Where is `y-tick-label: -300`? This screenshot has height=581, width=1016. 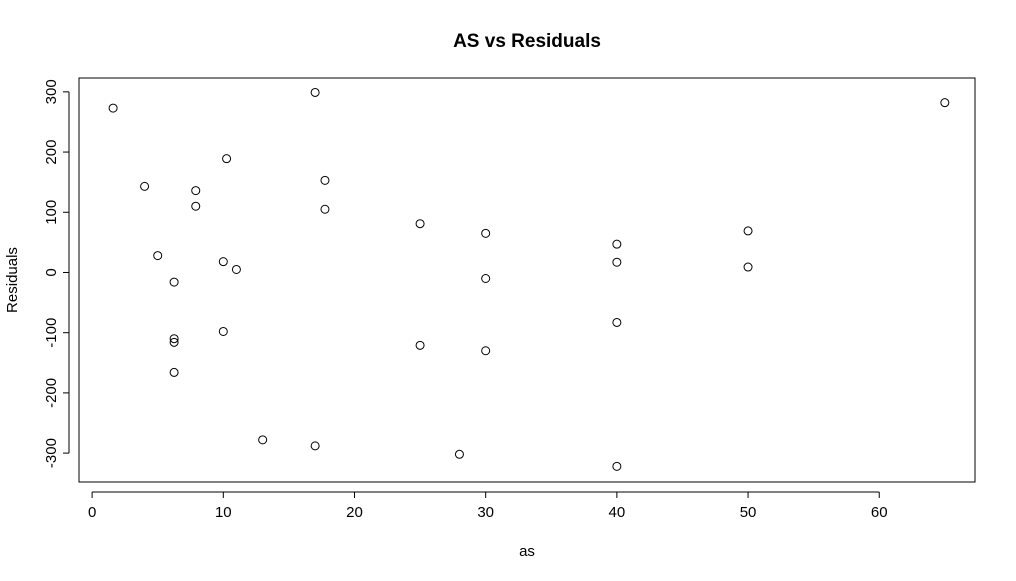 y-tick-label: -300 is located at coordinates (51, 453).